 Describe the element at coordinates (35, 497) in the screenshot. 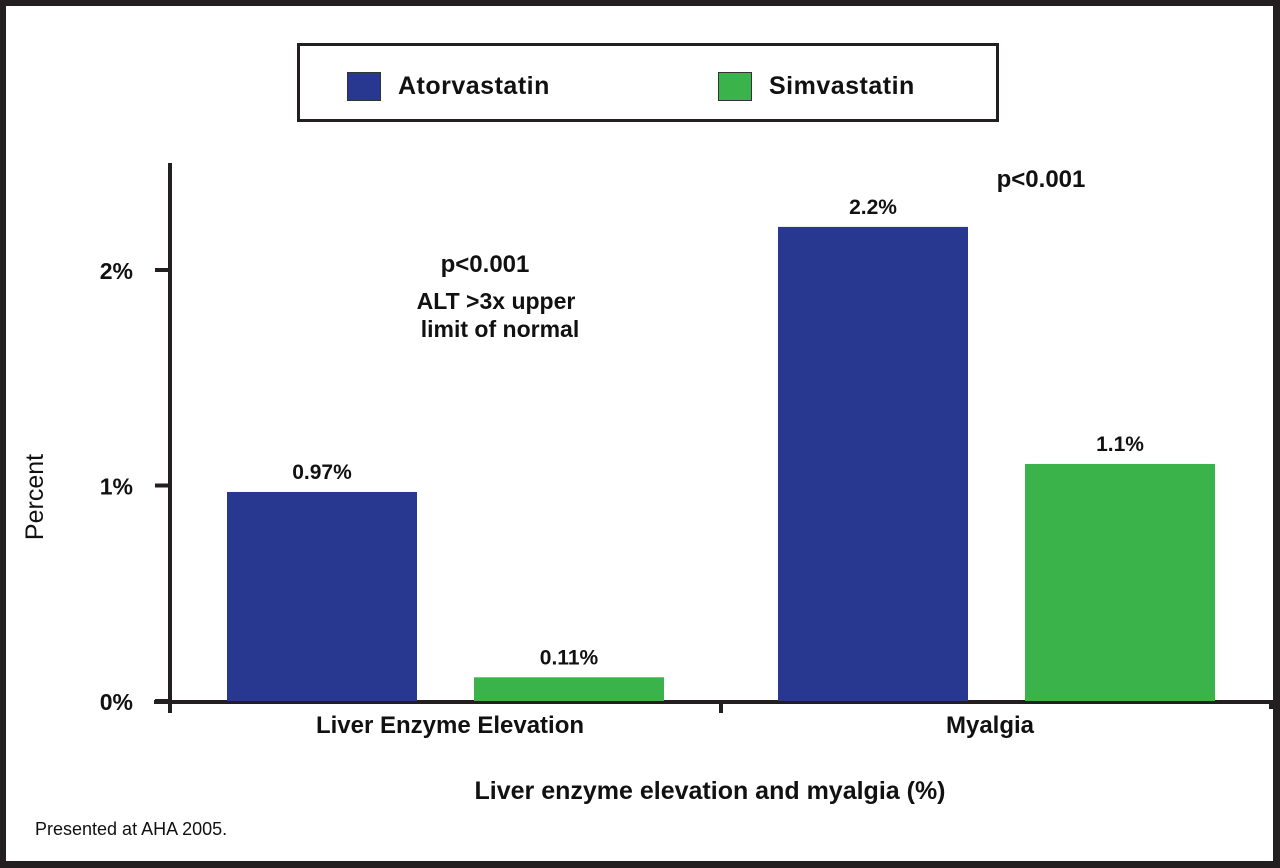

I see `y-axis-title: Percent` at that location.